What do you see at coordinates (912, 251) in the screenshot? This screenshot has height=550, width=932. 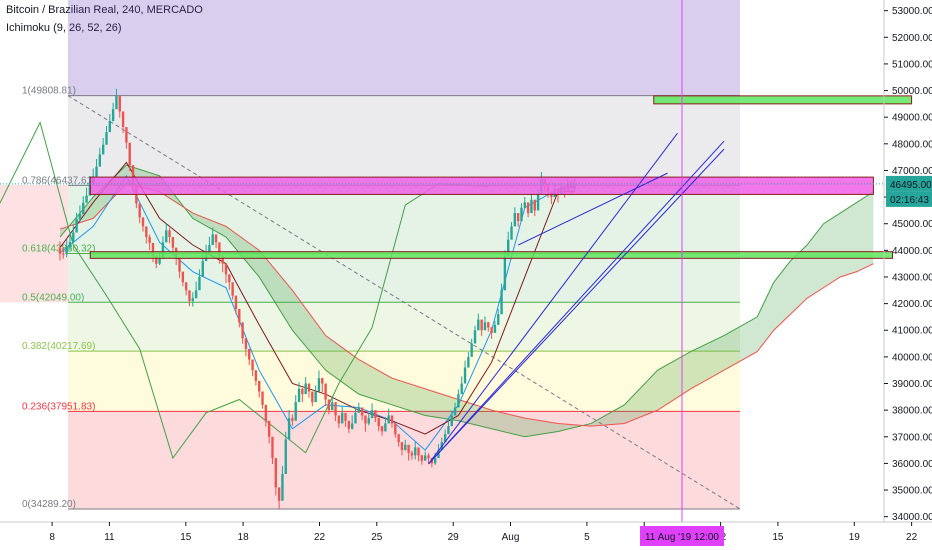 I see `price-tick-label: 44000.00` at bounding box center [912, 251].